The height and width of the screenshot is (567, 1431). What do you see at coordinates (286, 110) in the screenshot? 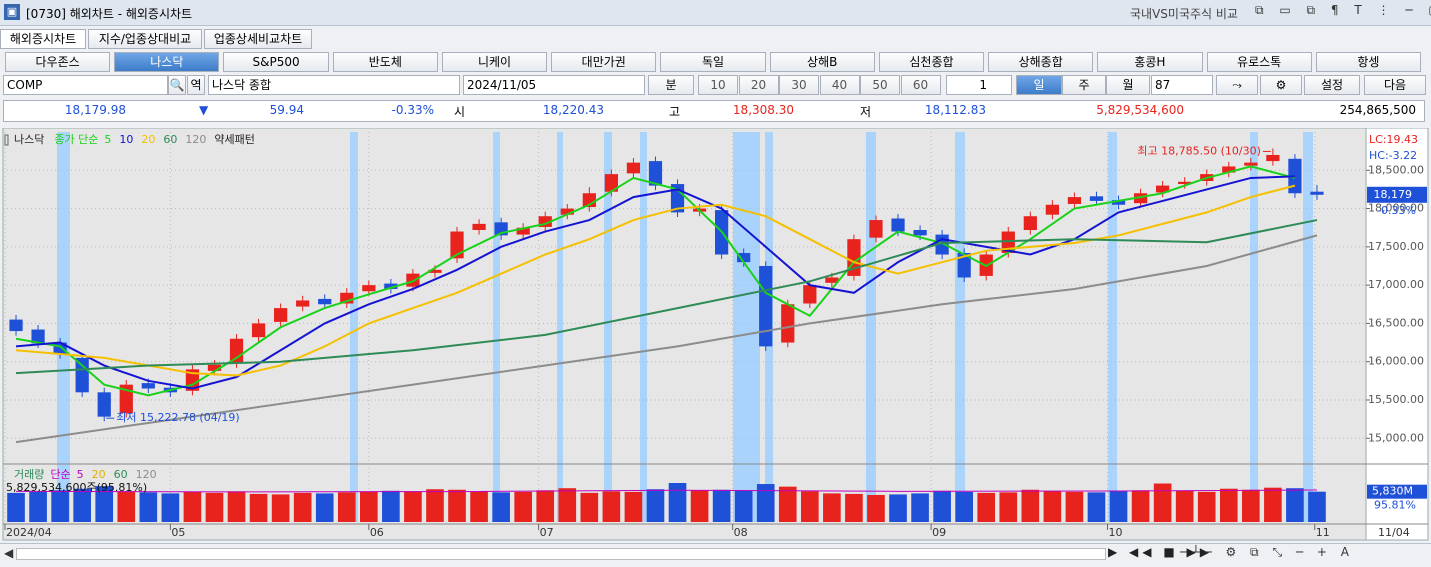
I see `quote-change: 59.94` at bounding box center [286, 110].